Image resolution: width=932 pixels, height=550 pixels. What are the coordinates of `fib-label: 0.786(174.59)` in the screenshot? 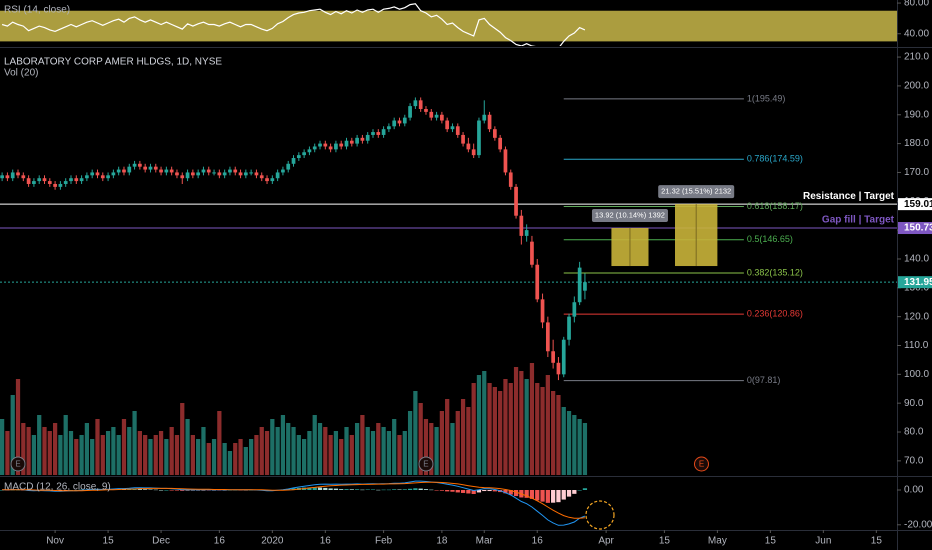 It's located at (775, 159).